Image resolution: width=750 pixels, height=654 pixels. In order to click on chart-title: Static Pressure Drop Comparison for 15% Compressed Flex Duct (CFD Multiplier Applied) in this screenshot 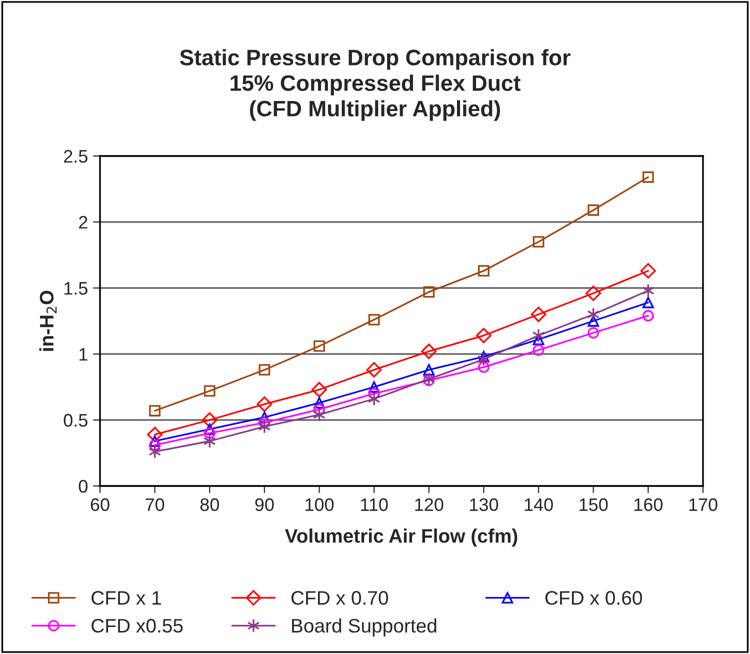, I will do `click(375, 85)`.